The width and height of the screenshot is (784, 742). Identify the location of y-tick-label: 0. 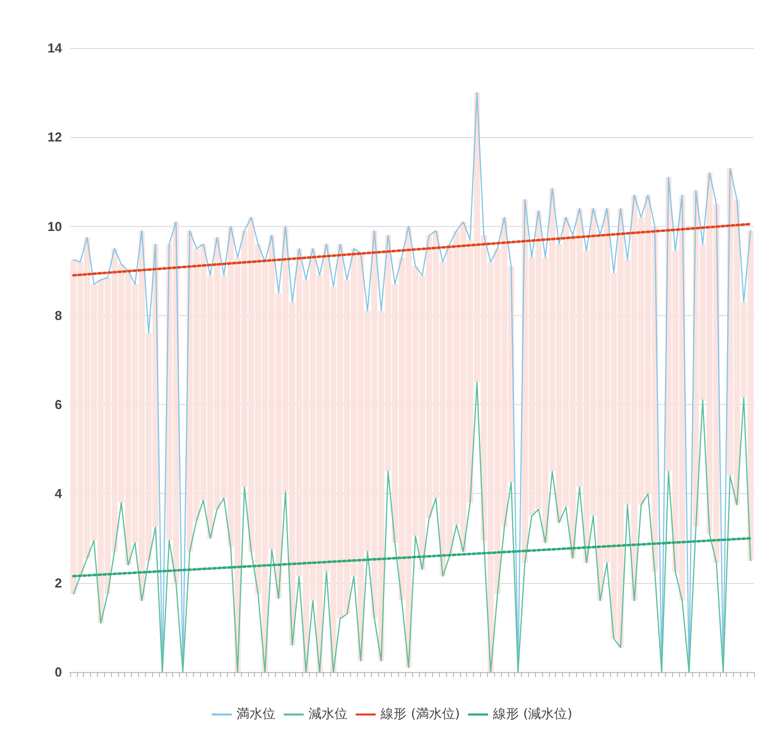
(58, 672).